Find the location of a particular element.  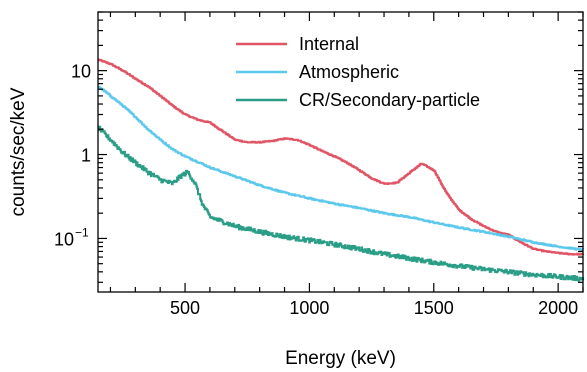

legend-label: Internal is located at coordinates (329, 44).